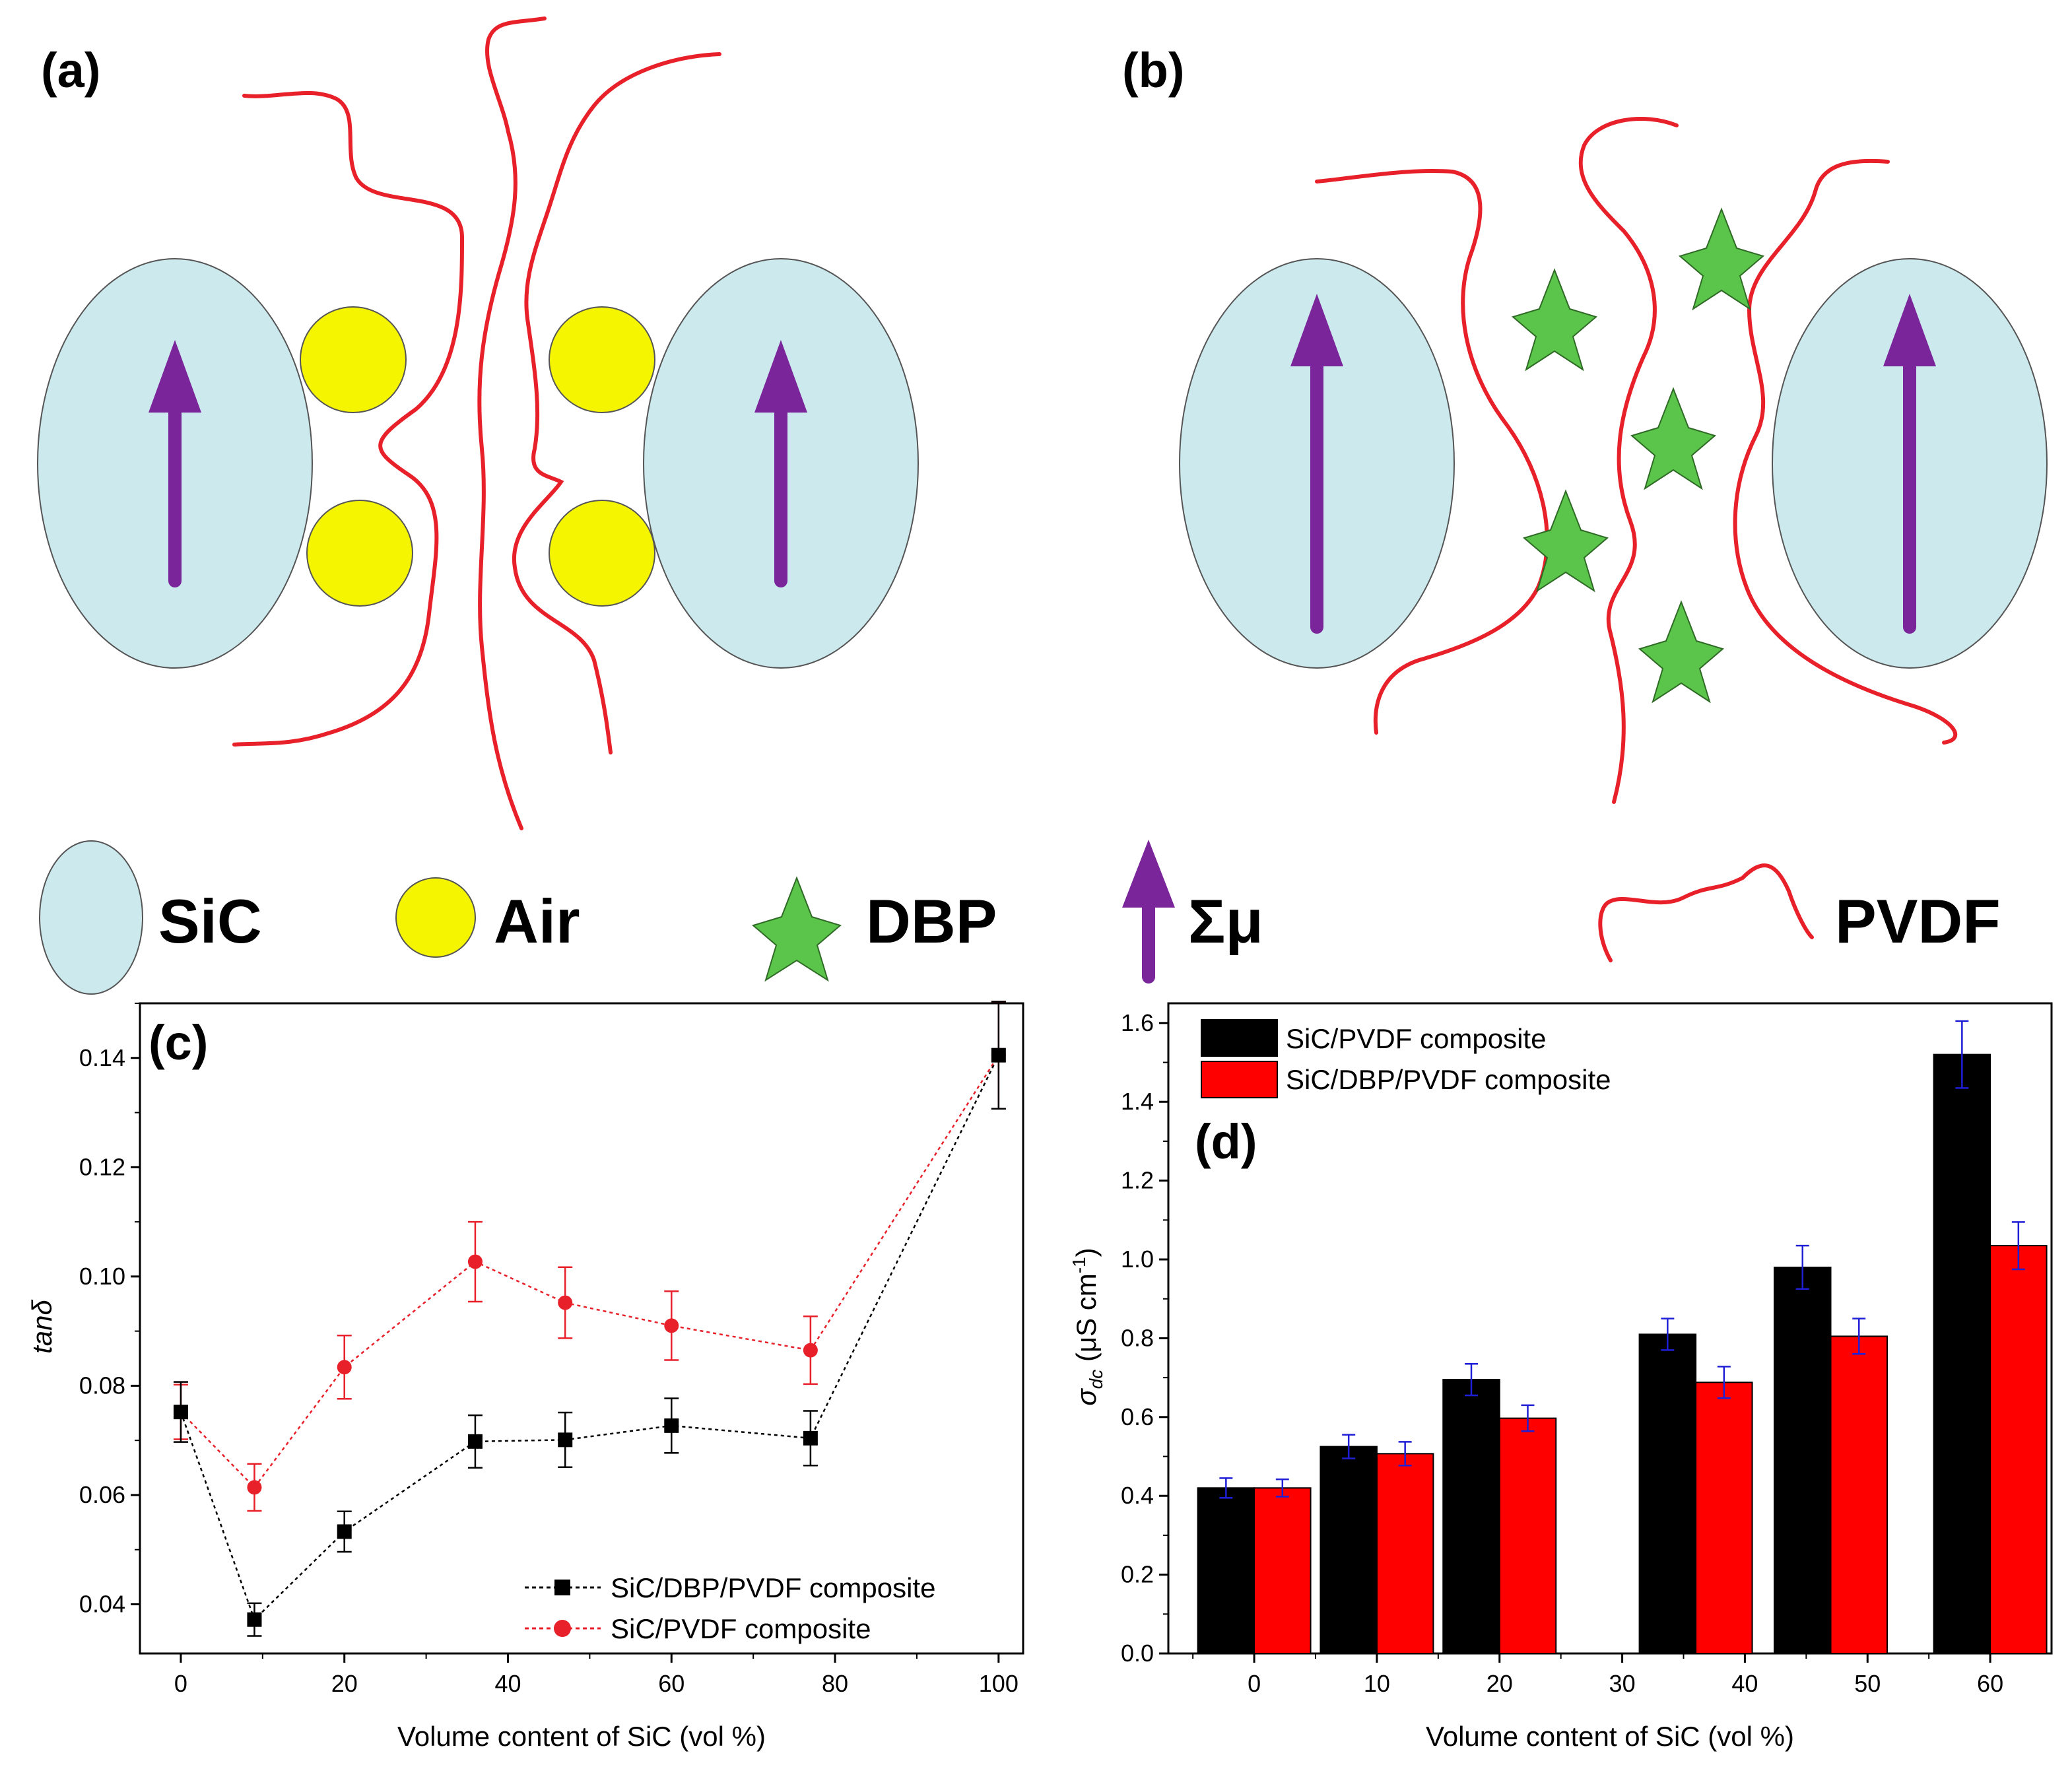 The width and height of the screenshot is (2072, 1767). I want to click on dbp-legend-label: DBP, so click(931, 921).